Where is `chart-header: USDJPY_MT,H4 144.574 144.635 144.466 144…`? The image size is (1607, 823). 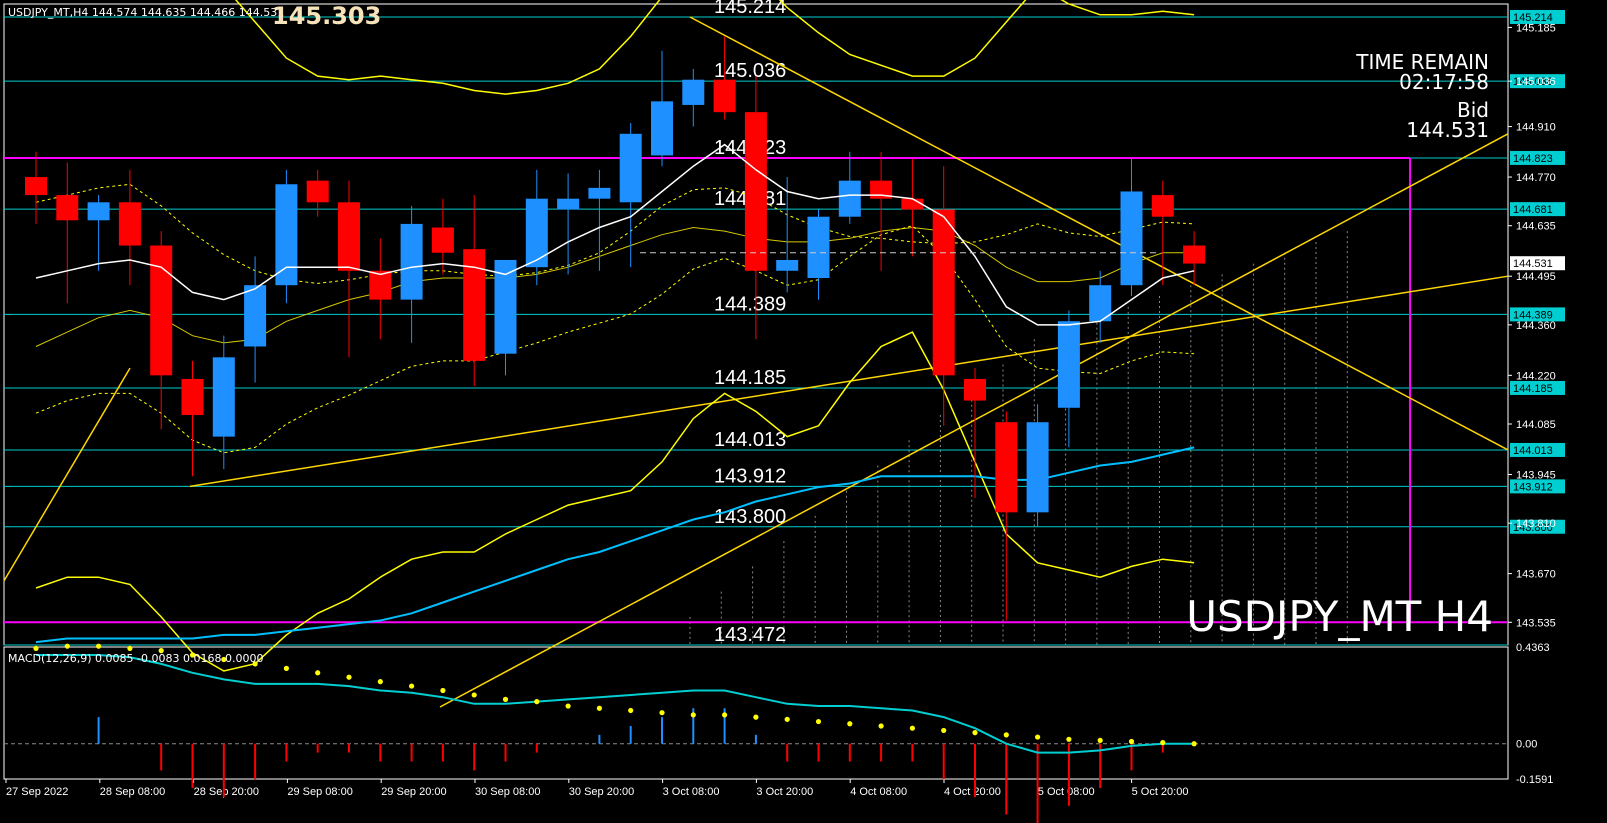
chart-header: USDJPY_MT,H4 144.574 144.635 144.466 144… is located at coordinates (146, 12).